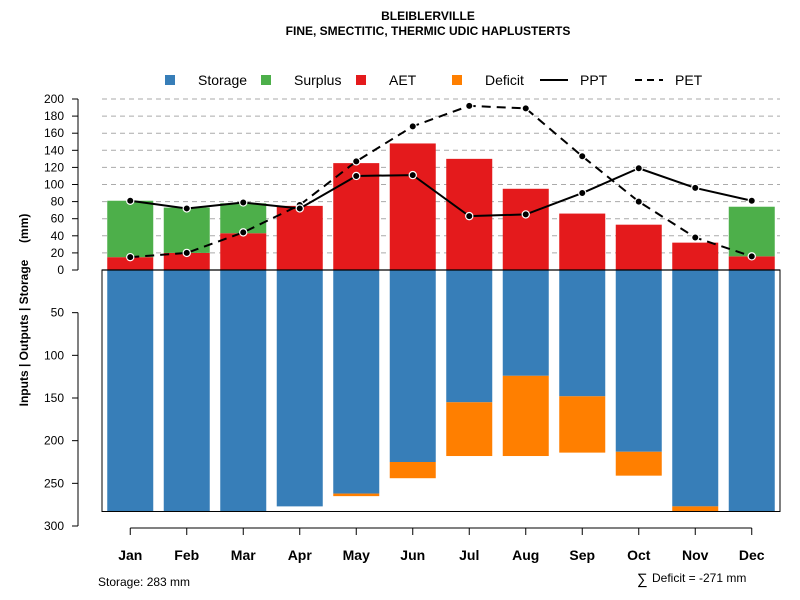 This screenshot has width=800, height=600. What do you see at coordinates (469, 555) in the screenshot?
I see `x-tick-label: Jul` at bounding box center [469, 555].